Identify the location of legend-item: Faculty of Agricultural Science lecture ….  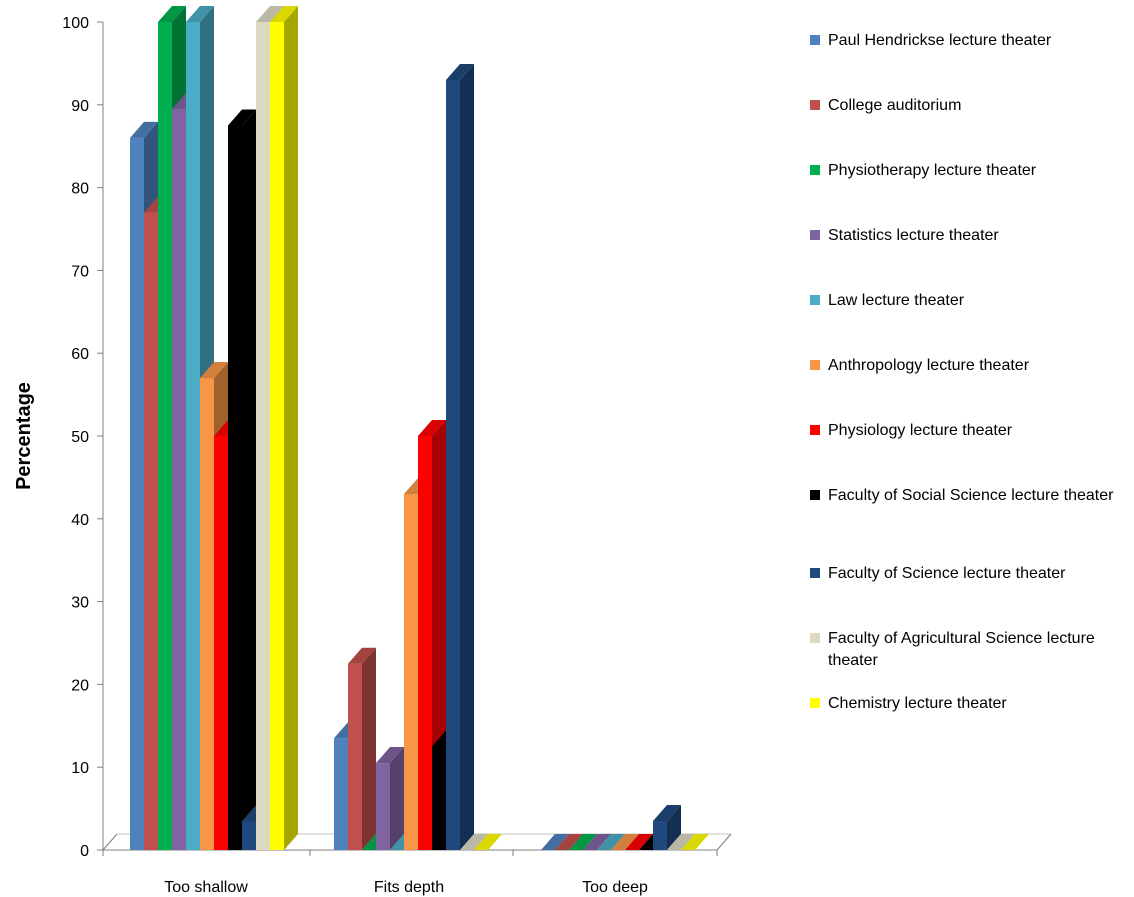
(971, 650).